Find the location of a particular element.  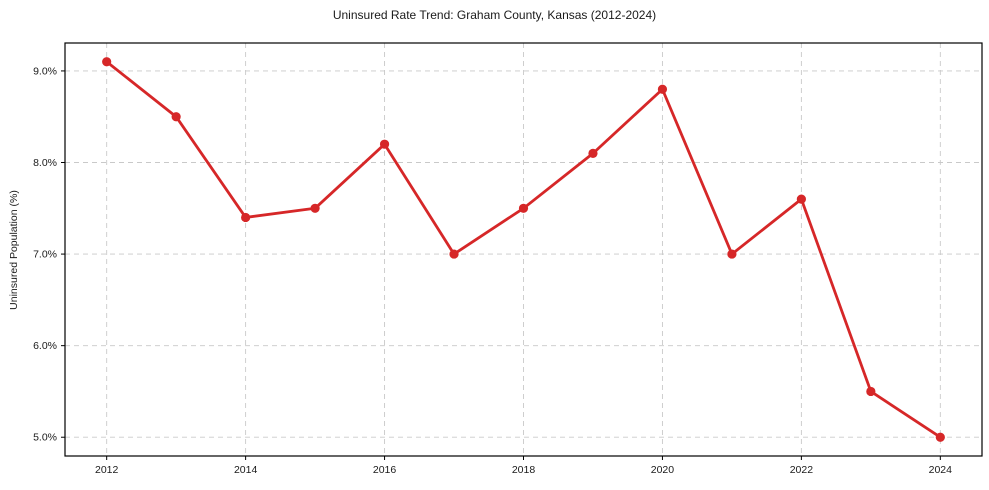

y-tick-label: 9.0% is located at coordinates (45, 71).